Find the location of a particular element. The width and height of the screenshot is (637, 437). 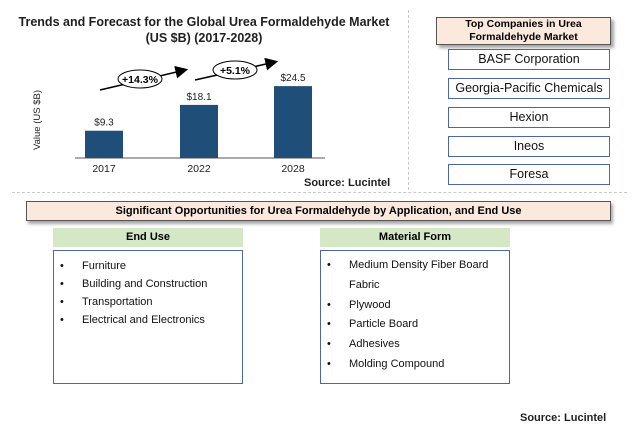

bar-value-label: $18.1 is located at coordinates (198, 97).